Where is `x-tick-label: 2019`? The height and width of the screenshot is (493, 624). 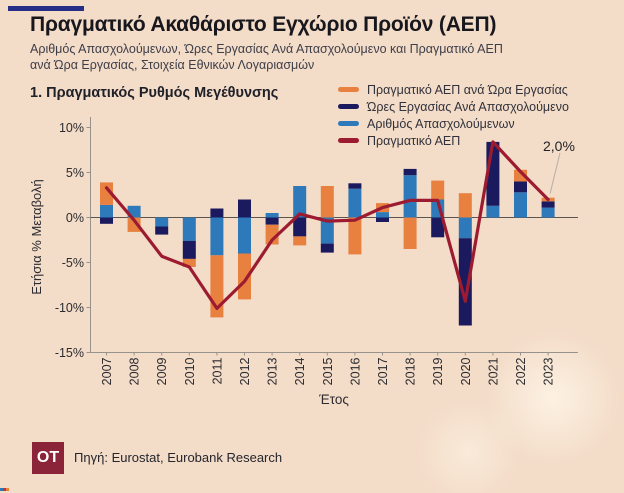
x-tick-label: 2019 is located at coordinates (438, 371).